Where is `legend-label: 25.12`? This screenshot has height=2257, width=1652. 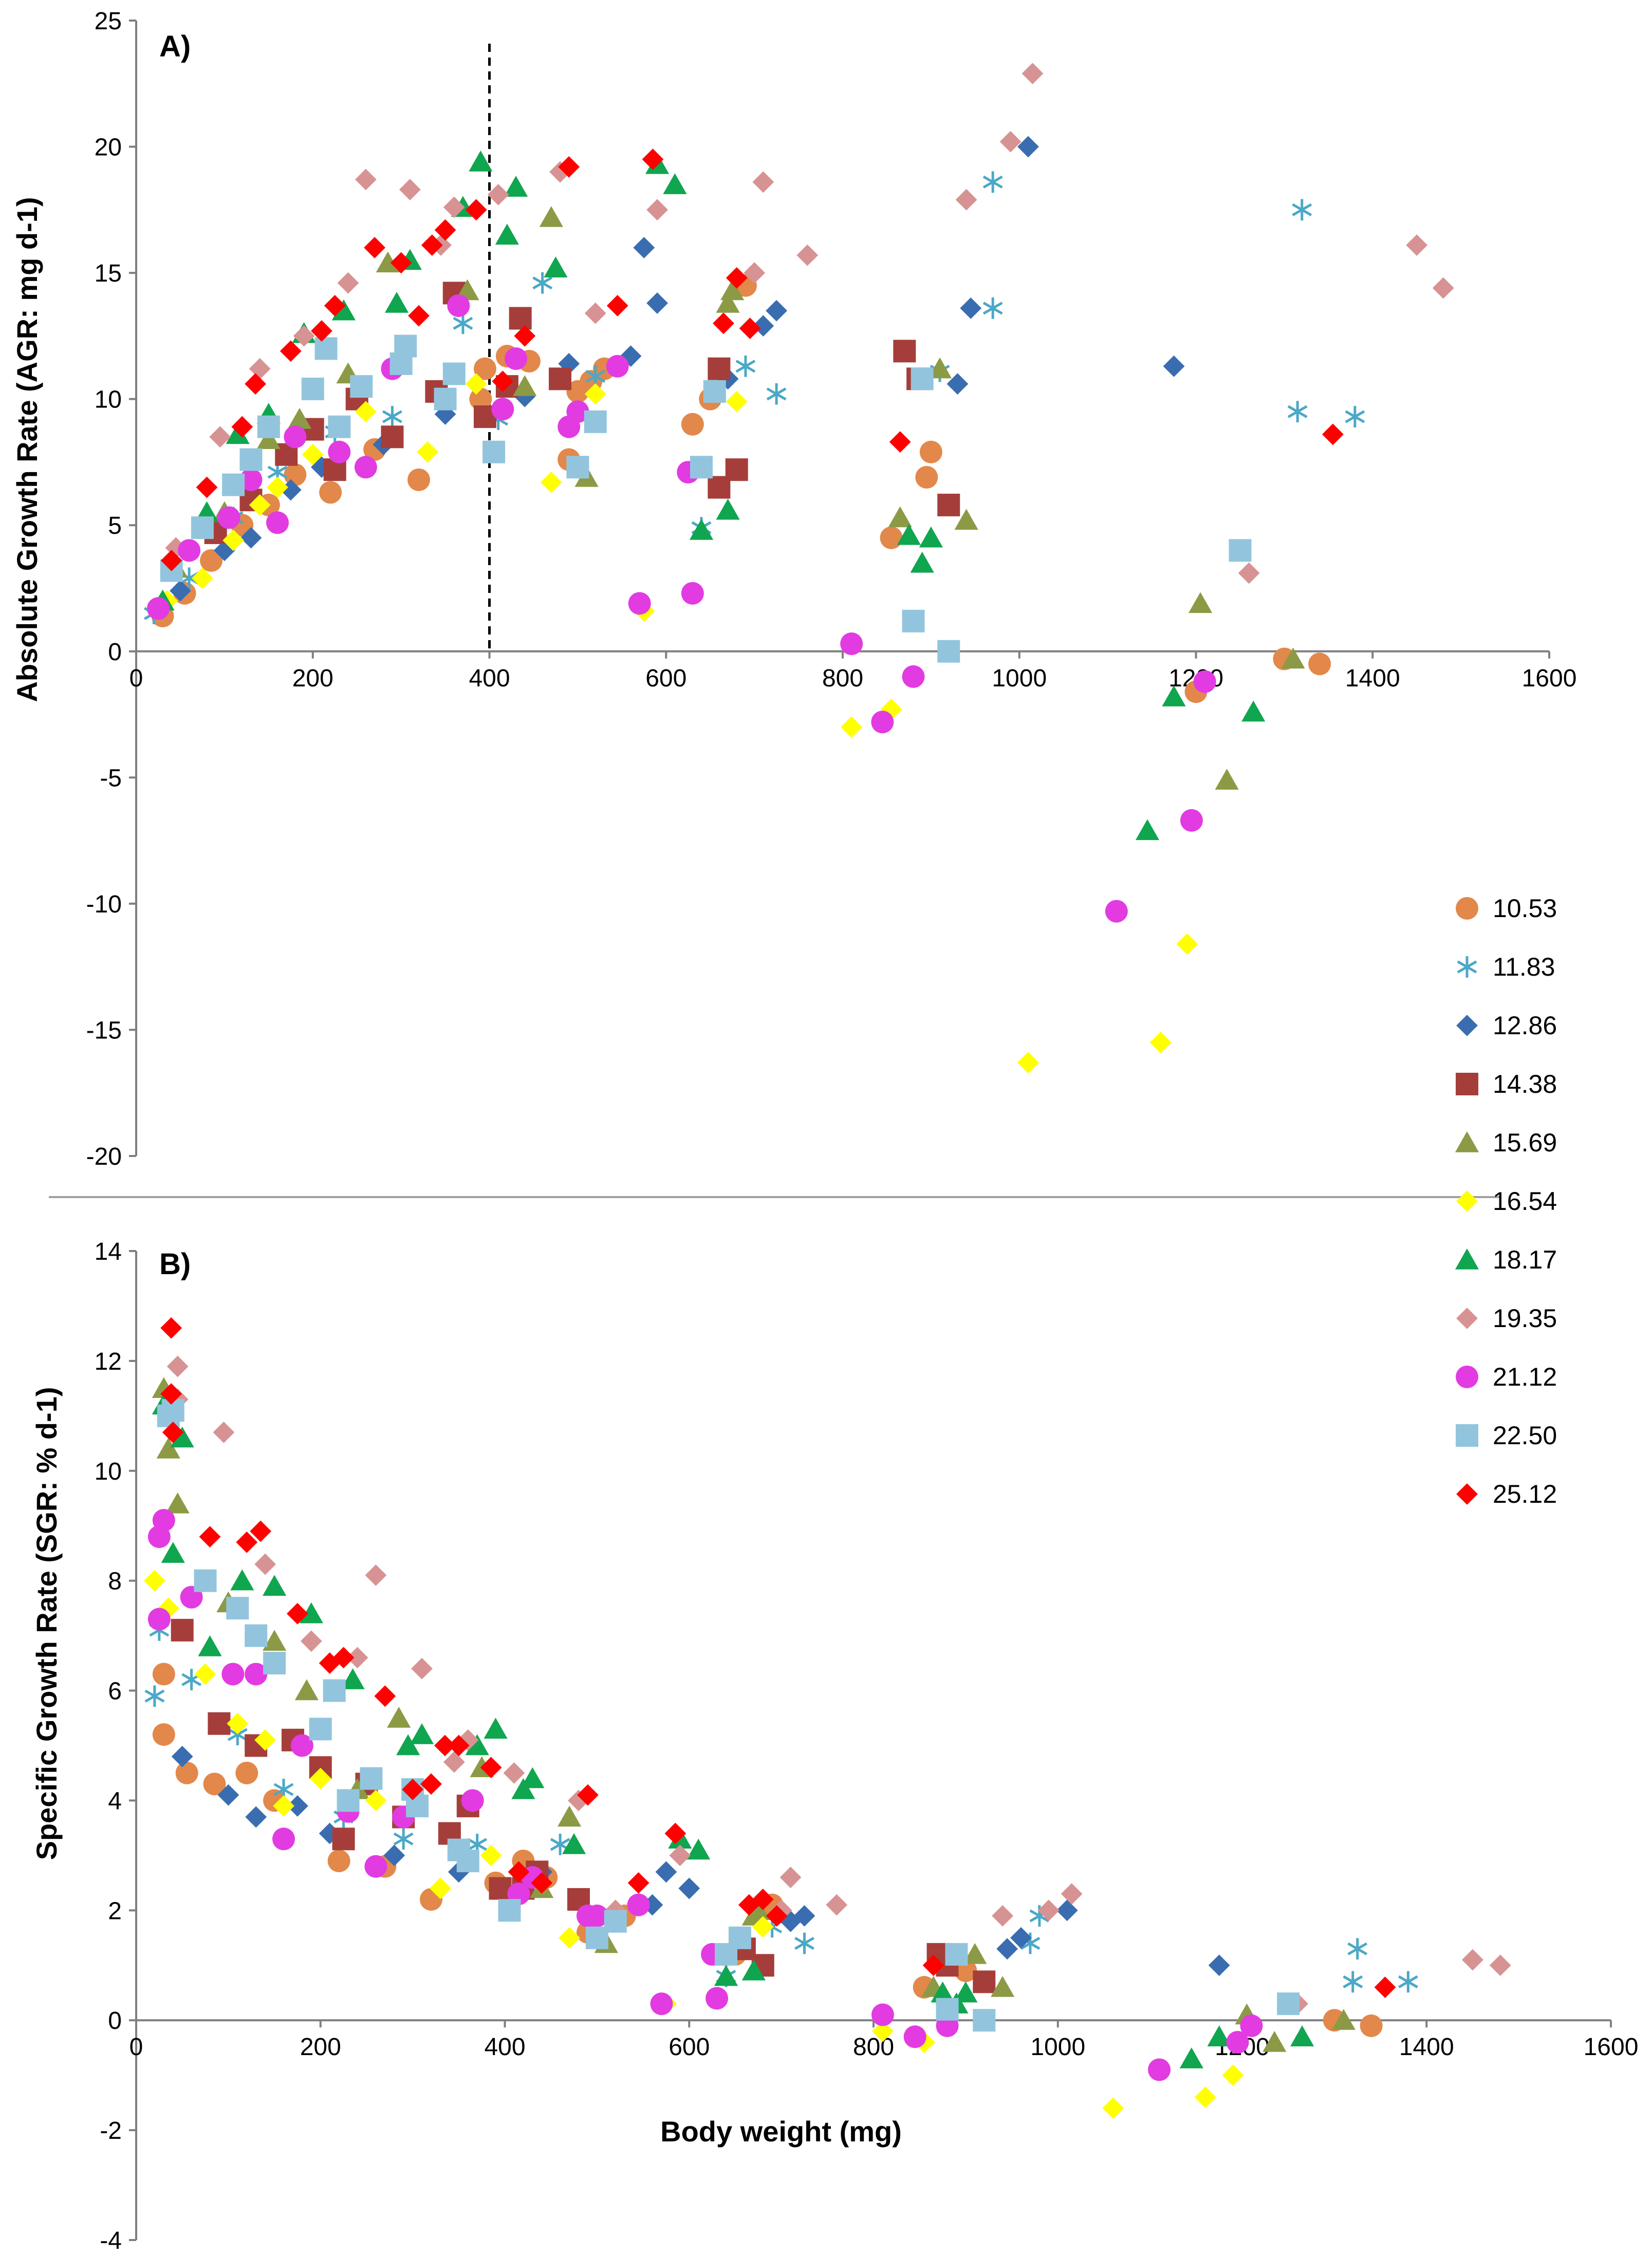 legend-label: 25.12 is located at coordinates (1525, 1494).